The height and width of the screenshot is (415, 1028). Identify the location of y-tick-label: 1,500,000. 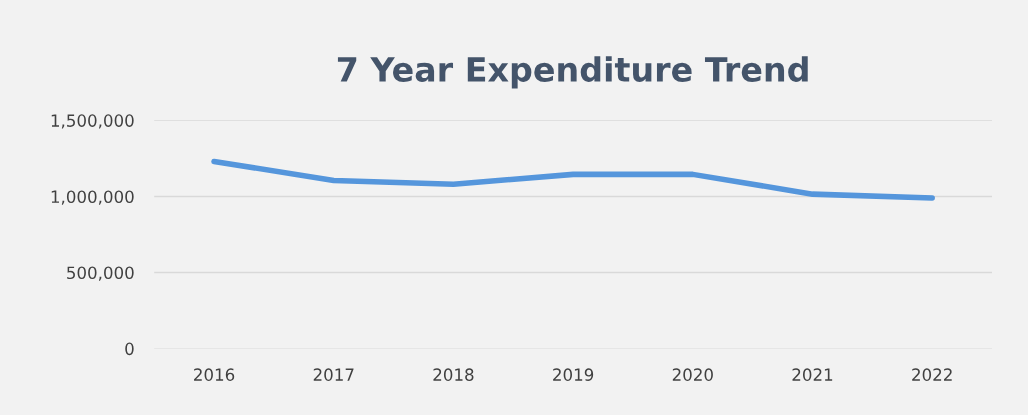
(92, 121).